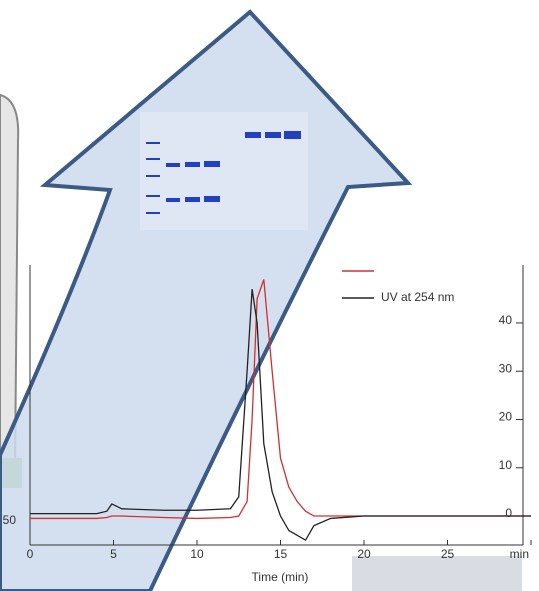 This screenshot has height=591, width=539. I want to click on y-tick-label: 40, so click(506, 320).